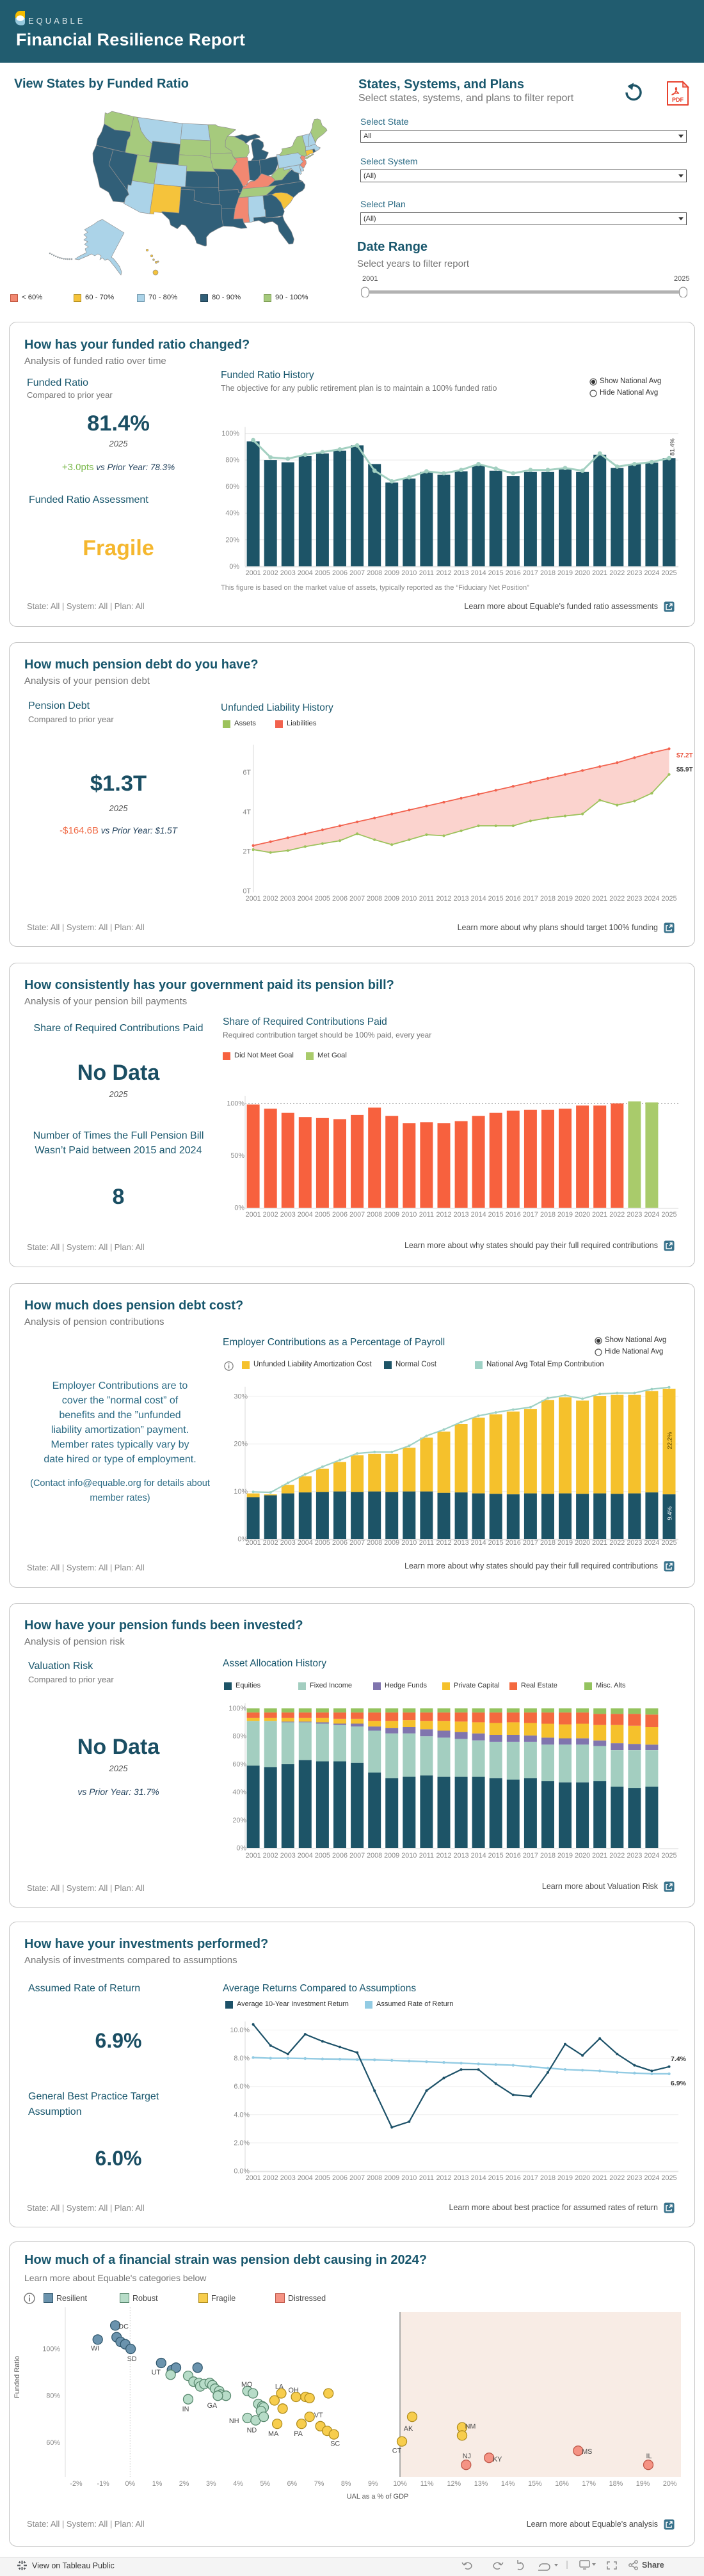 The width and height of the screenshot is (704, 2576). I want to click on svg-text: DC, so click(123, 2326).